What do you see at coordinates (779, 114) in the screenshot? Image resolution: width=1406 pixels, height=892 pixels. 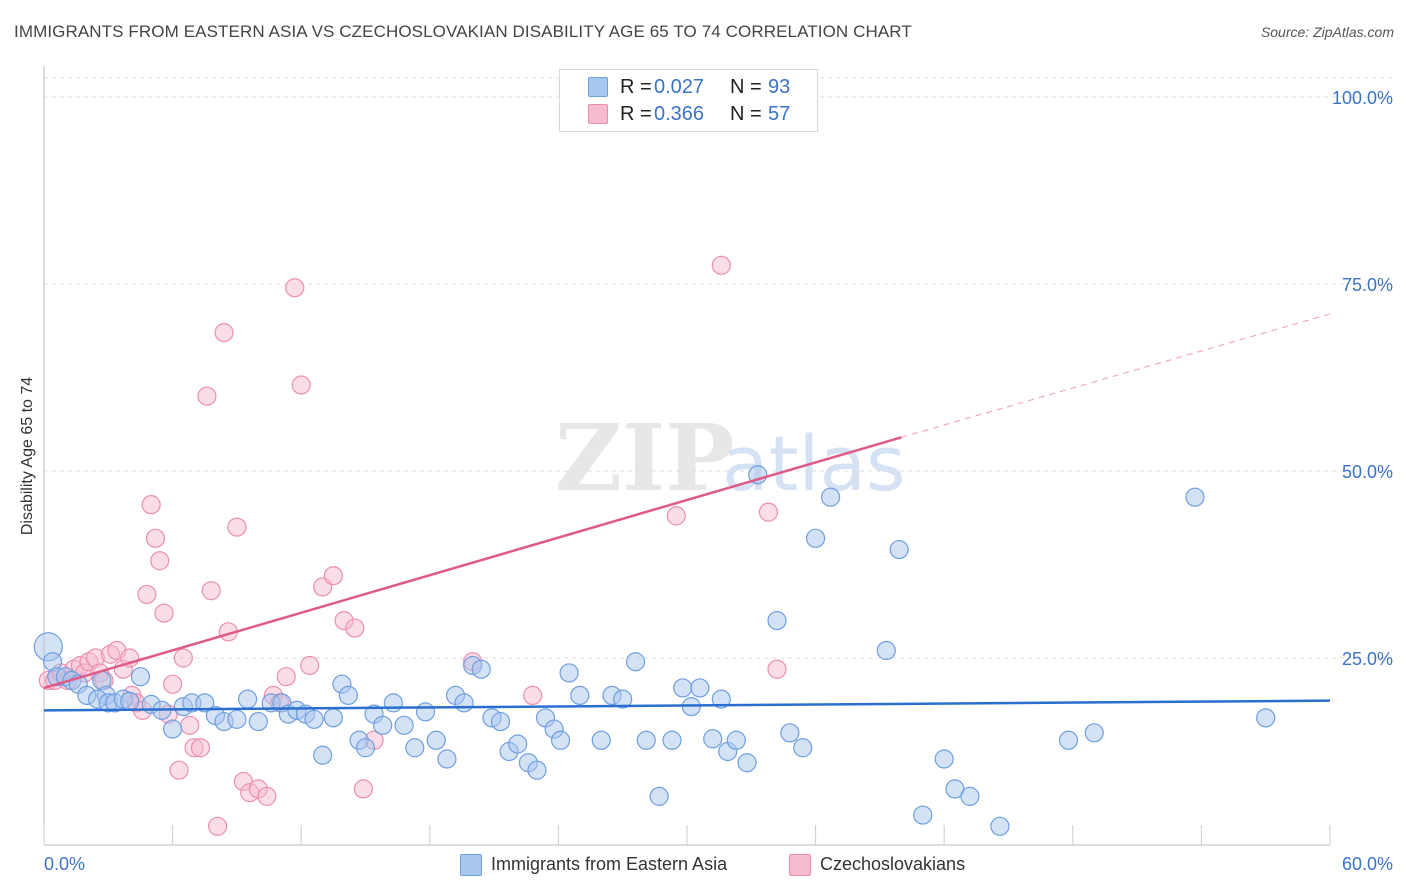 I see `legend-n-value: 57` at bounding box center [779, 114].